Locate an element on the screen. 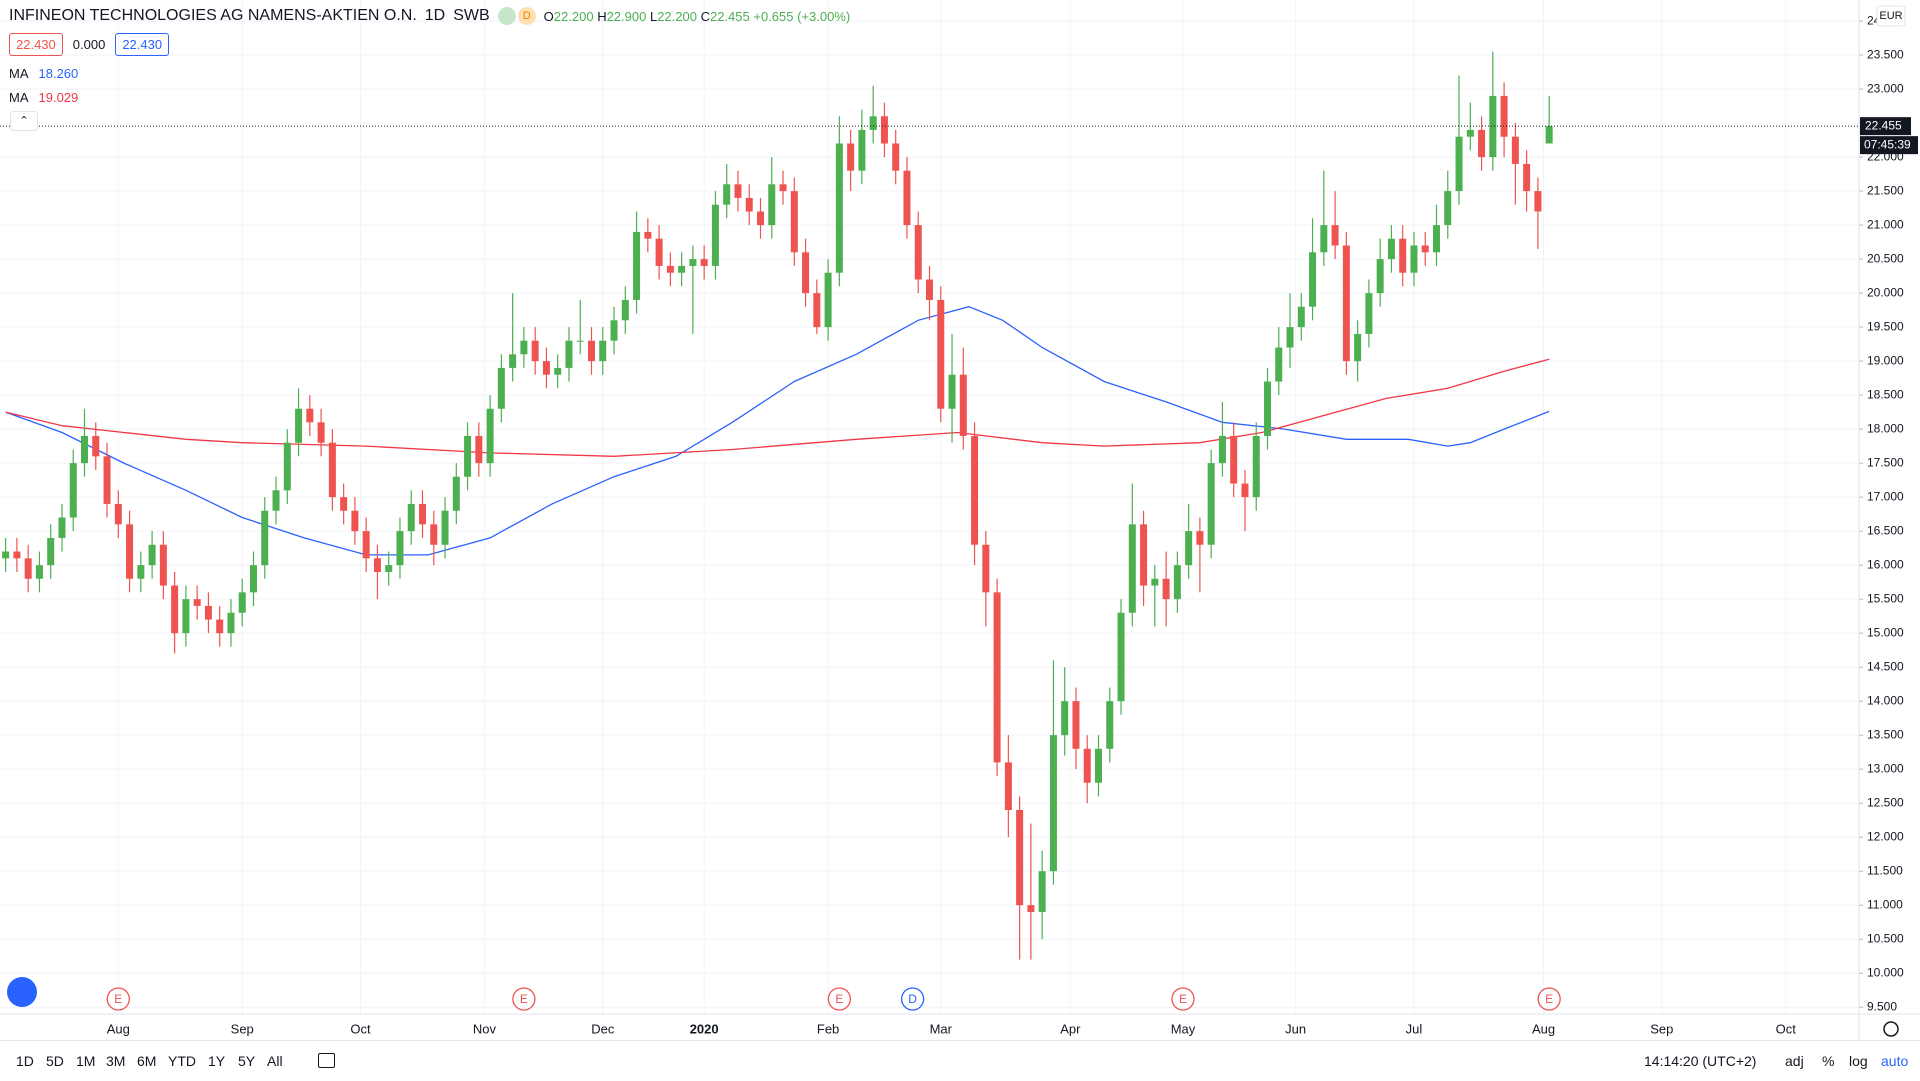  x-tick-label: Feb is located at coordinates (828, 1028).